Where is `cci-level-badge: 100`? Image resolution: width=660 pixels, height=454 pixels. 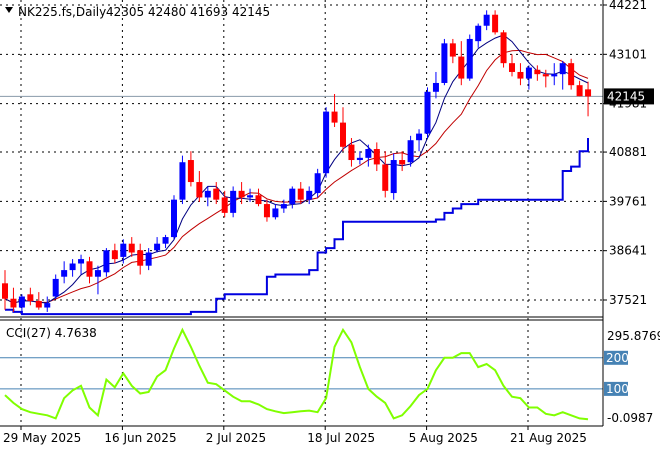 cci-level-badge: 100 is located at coordinates (616, 388).